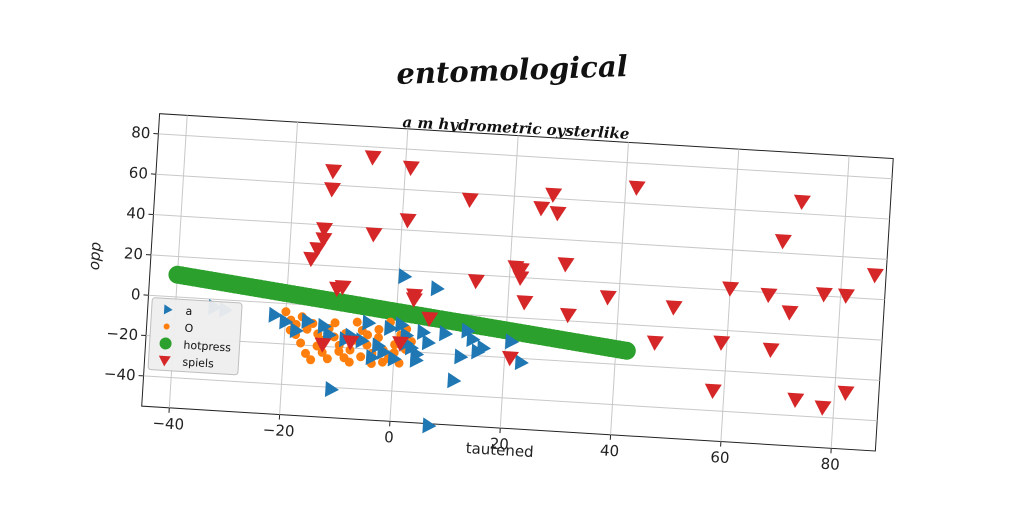  I want to click on legend-marker-a, so click(168, 309).